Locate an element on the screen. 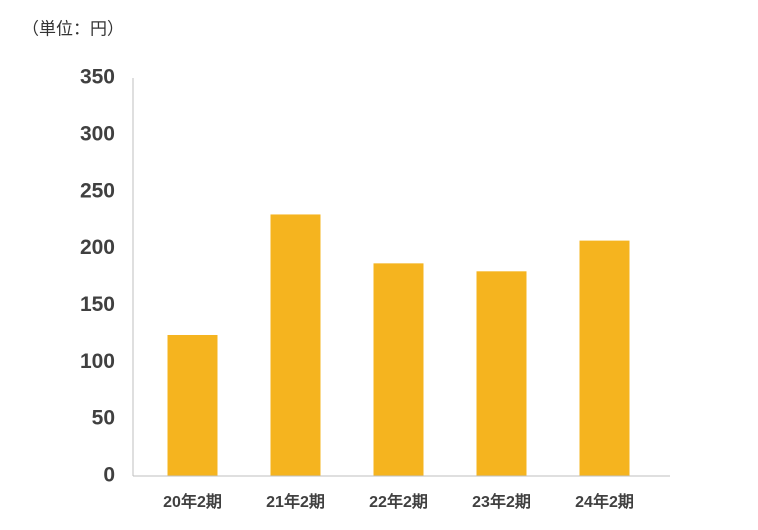 Image resolution: width=758 pixels, height=530 pixels. y-tick-label: 50 is located at coordinates (103, 418).